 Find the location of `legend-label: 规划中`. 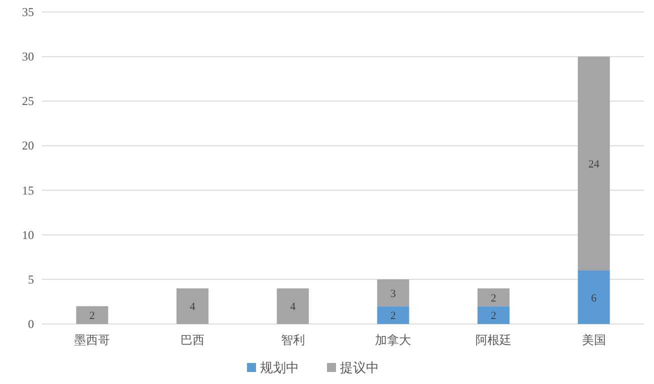

legend-label: 规划中 is located at coordinates (279, 367).